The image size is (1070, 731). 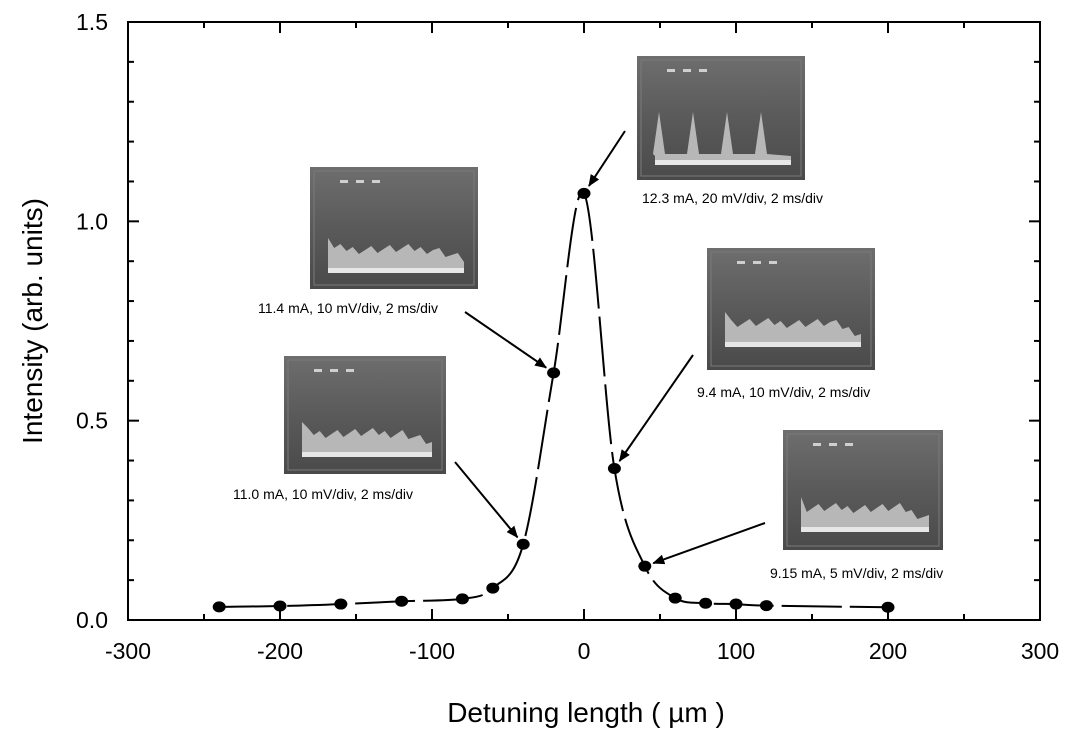 I want to click on x-tick-labels: -300 -200 -100 0 100 200 300, so click(x=582, y=651).